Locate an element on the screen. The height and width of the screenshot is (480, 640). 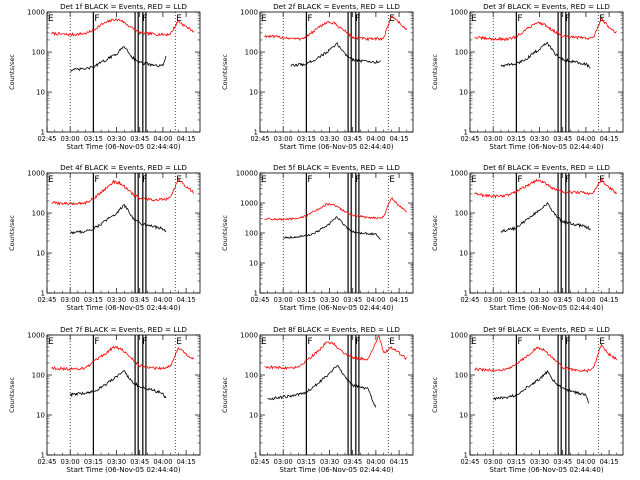
chart-title: Det 7f BLACK = Events, RED = LLD is located at coordinates (123, 329).